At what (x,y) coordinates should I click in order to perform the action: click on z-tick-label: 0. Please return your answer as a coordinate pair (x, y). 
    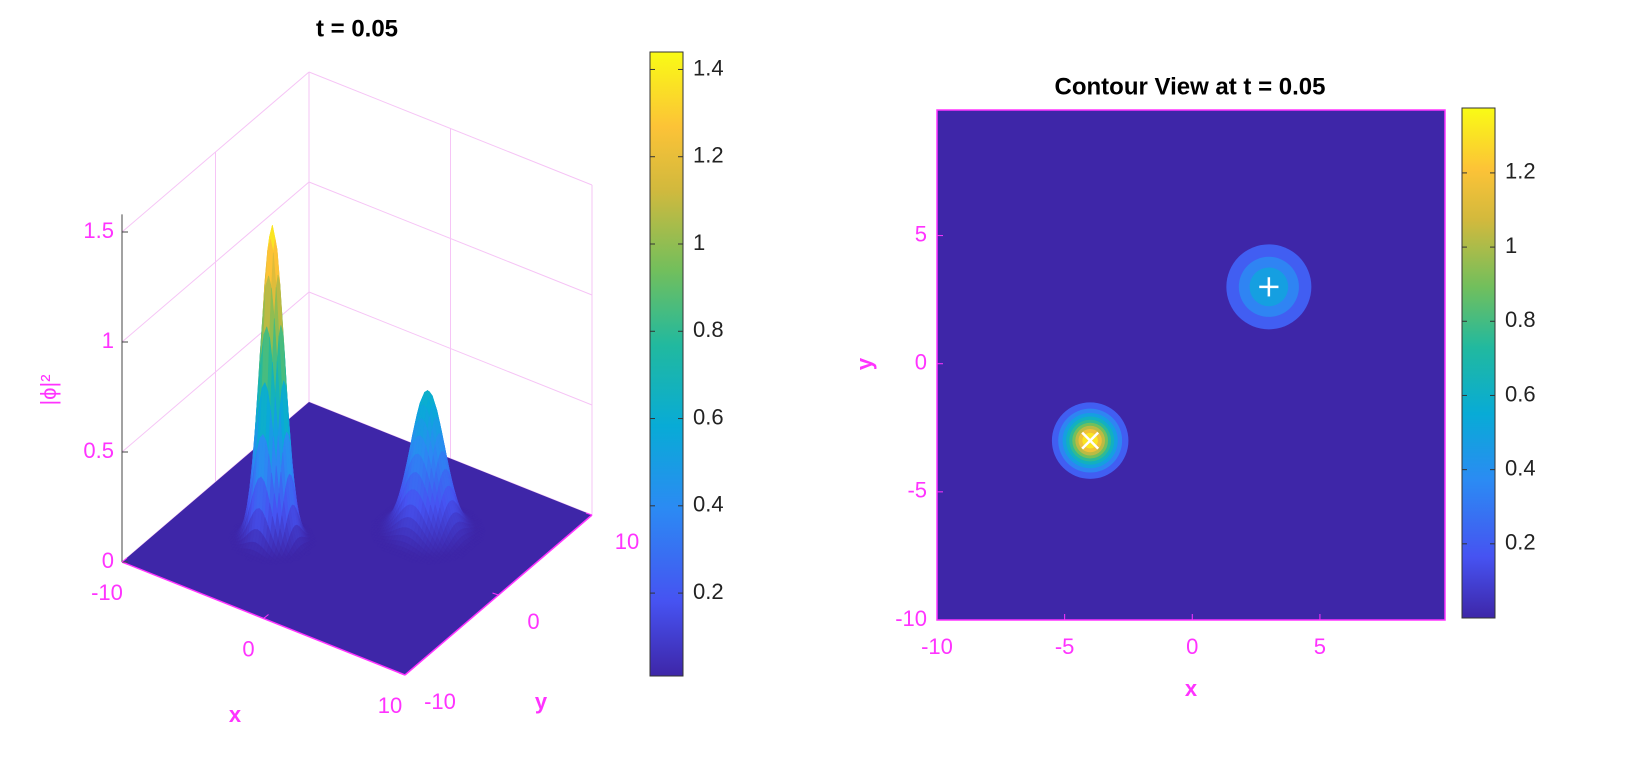
    Looking at the image, I should click on (108, 560).